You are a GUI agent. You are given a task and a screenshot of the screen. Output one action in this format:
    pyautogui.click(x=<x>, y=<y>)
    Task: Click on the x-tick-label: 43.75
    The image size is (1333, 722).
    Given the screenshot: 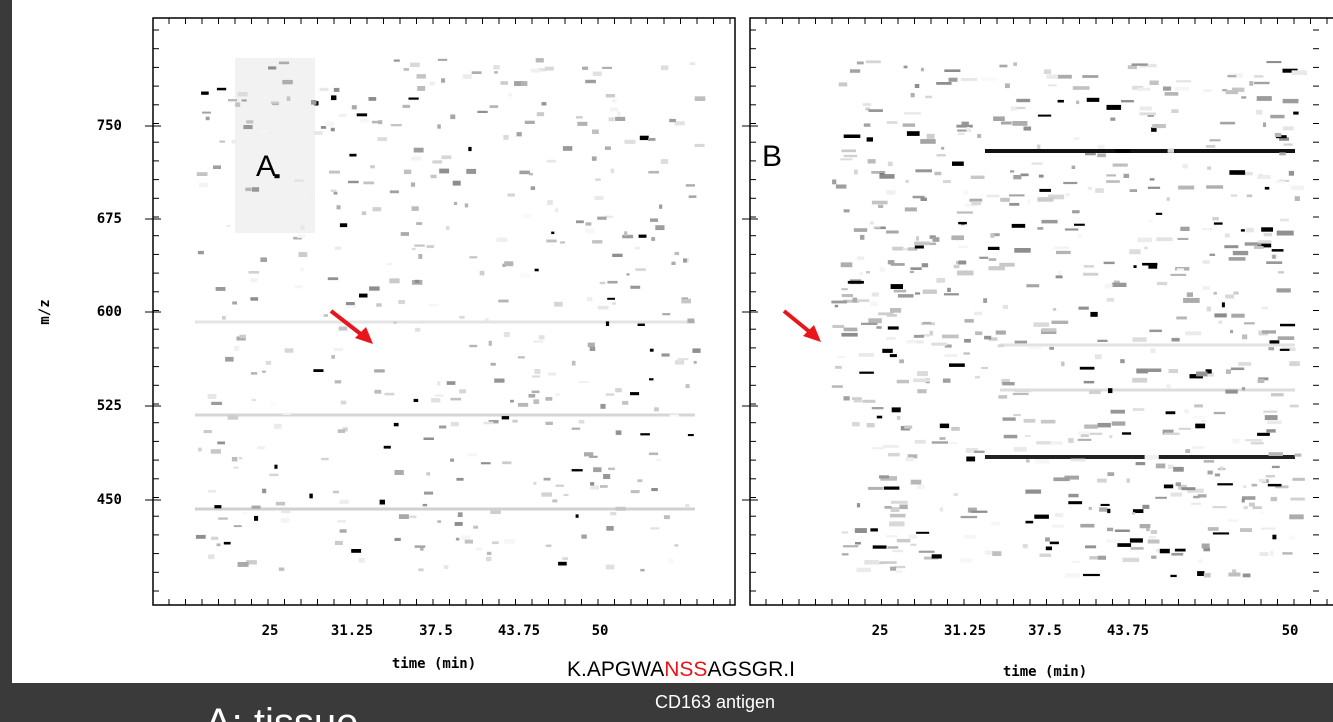 What is the action you would take?
    pyautogui.click(x=519, y=631)
    